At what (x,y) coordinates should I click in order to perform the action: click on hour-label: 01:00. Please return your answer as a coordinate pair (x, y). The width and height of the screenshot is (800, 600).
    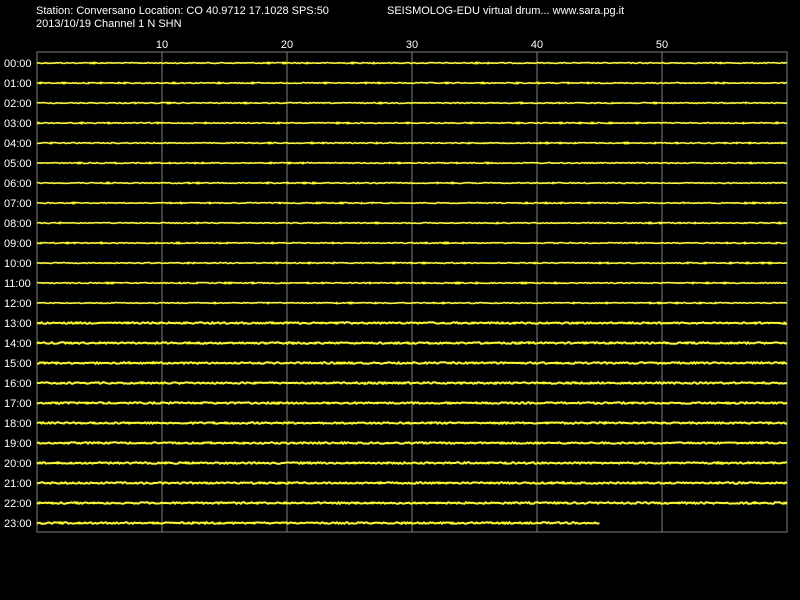
    Looking at the image, I should click on (18, 84).